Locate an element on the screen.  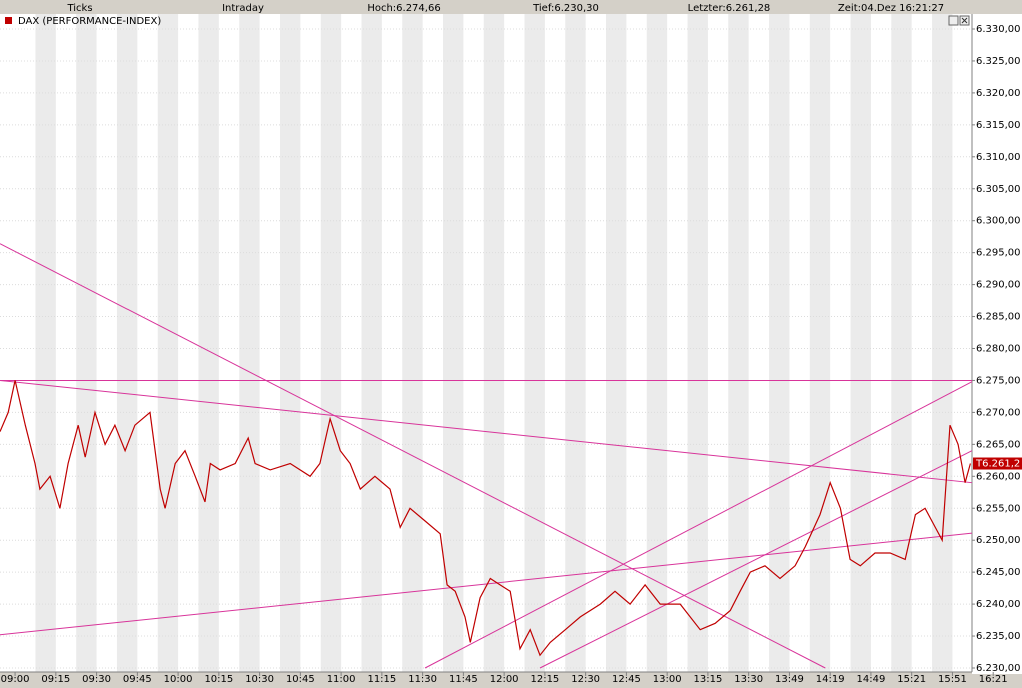
last-price-label: T6.261,2 is located at coordinates (997, 464).